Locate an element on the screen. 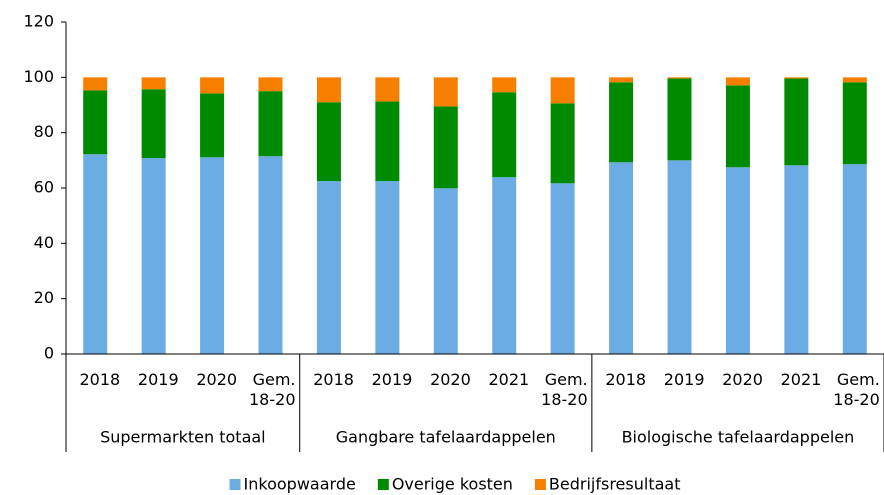  group-label: Biologische tafelaardappelen is located at coordinates (738, 437).